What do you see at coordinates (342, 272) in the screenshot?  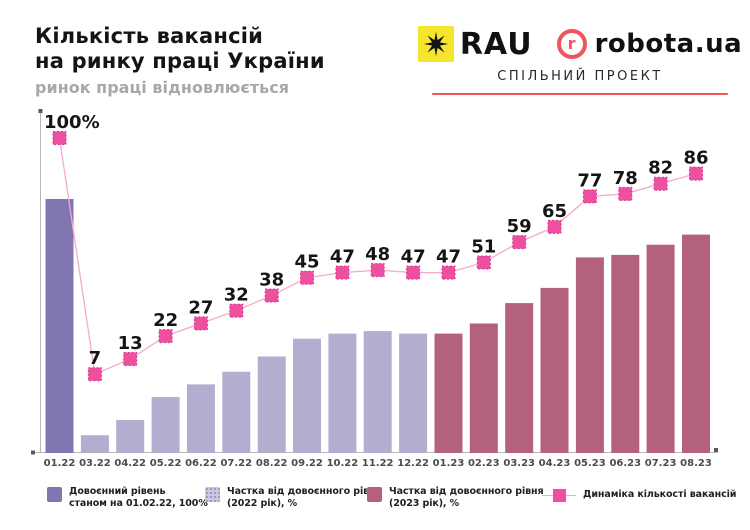 I see `trend-marker-10.22` at bounding box center [342, 272].